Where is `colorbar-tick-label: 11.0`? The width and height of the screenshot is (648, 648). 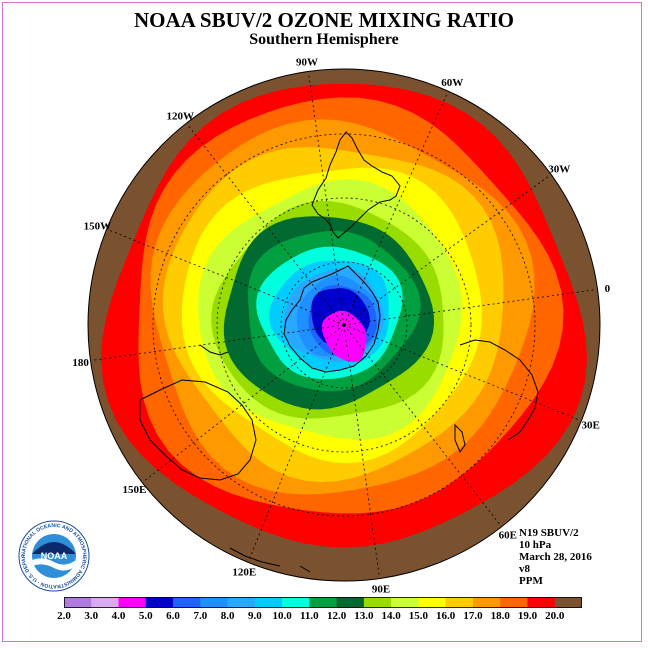 colorbar-tick-label: 11.0 is located at coordinates (309, 616).